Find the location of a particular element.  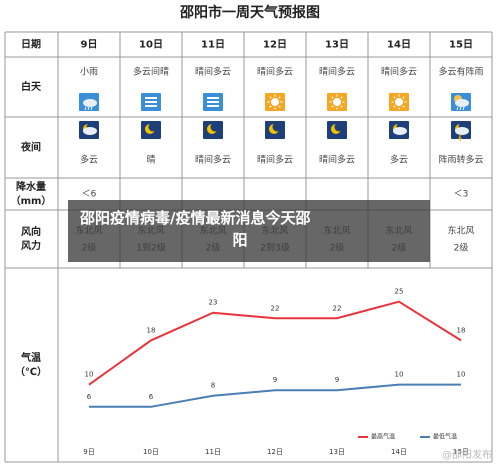

legend-label: 最低气温 is located at coordinates (445, 437).